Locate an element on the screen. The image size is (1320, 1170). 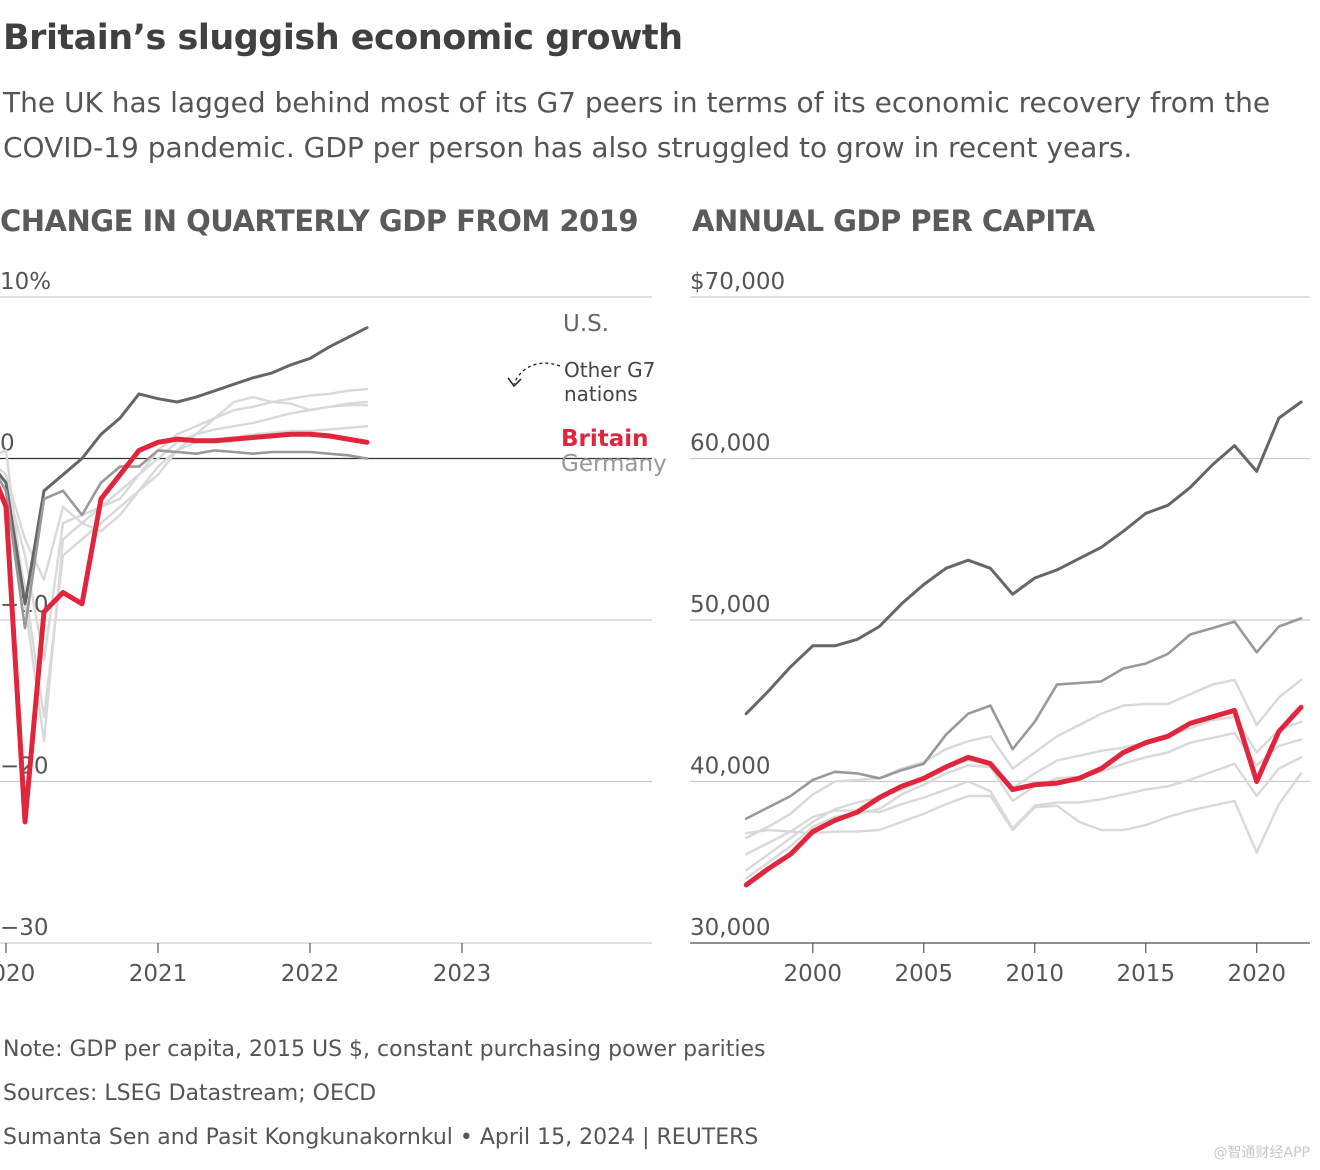
left-chart-title: CHANGE IN QUARTERLY GDP FROM 2019 is located at coordinates (319, 221).